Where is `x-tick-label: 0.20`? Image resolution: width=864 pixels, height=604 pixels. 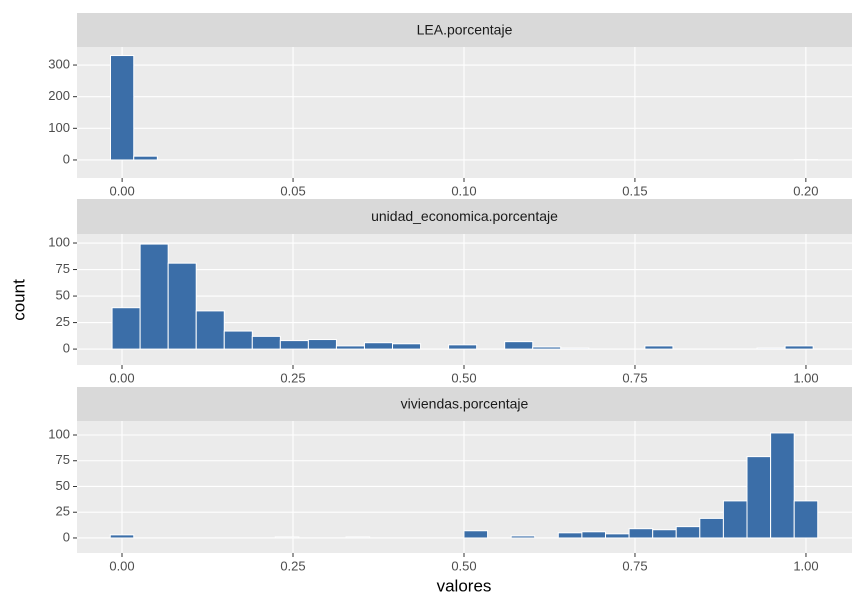
x-tick-label: 0.20 is located at coordinates (805, 190).